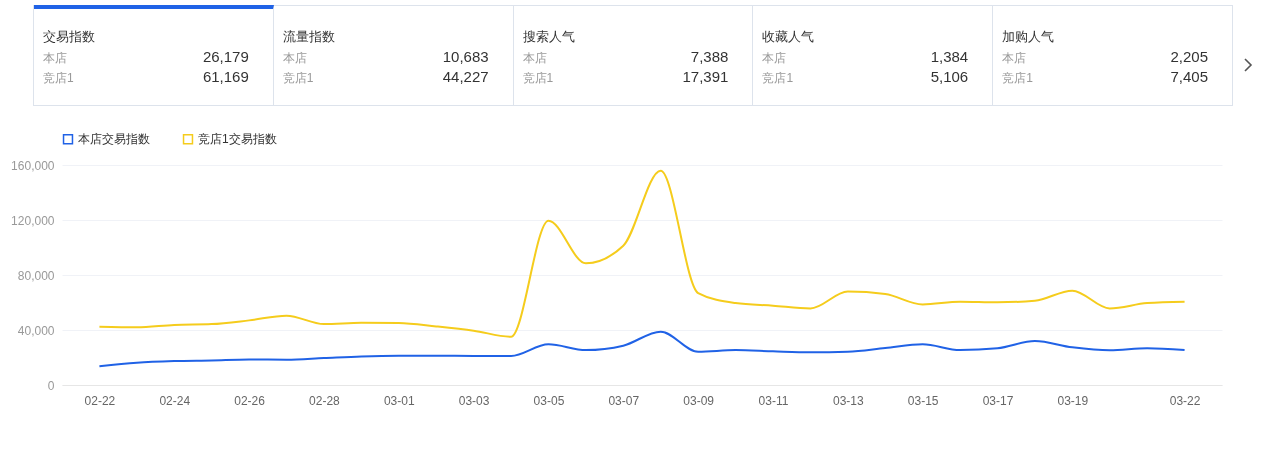 Image resolution: width=1263 pixels, height=459 pixels. What do you see at coordinates (36, 330) in the screenshot?
I see `y-tick-label: 40,000` at bounding box center [36, 330].